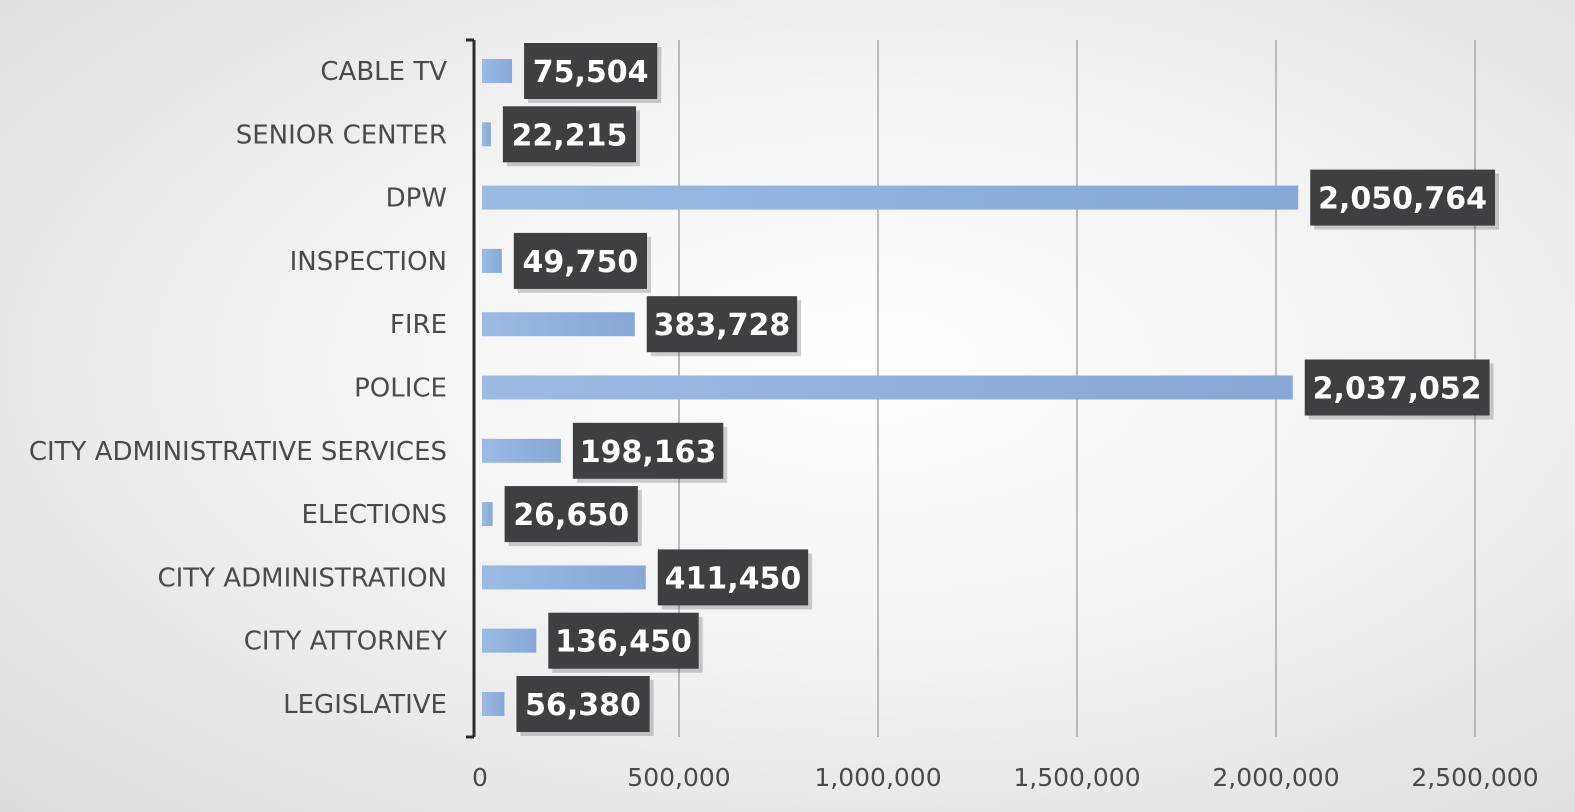 The image size is (1575, 812). What do you see at coordinates (341, 135) in the screenshot?
I see `category-label: SENIOR CENTER` at bounding box center [341, 135].